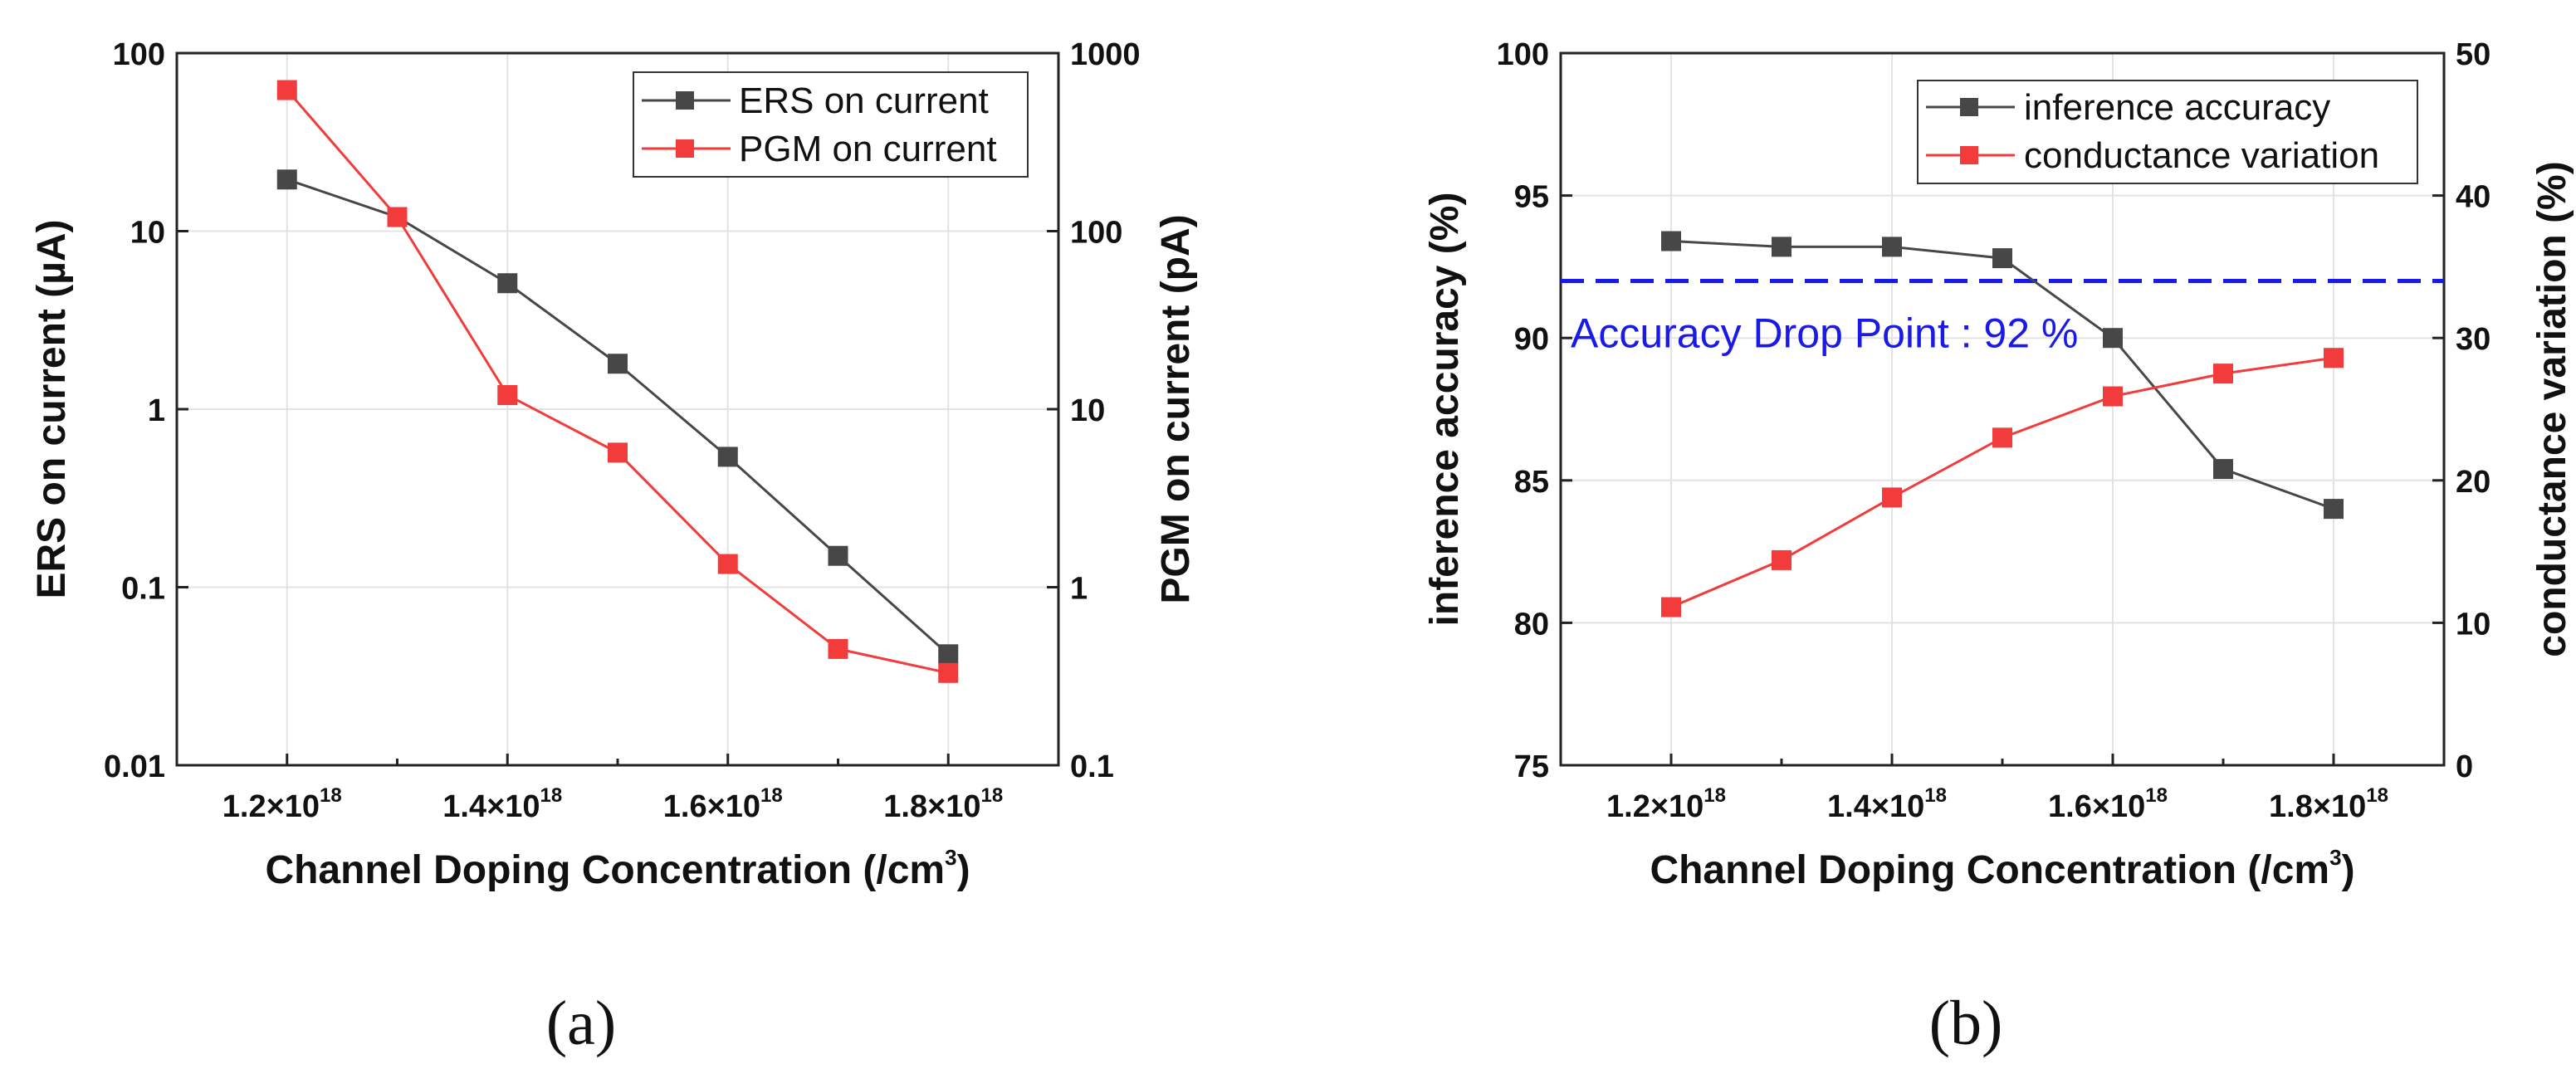  What do you see at coordinates (1531, 340) in the screenshot?
I see `y-tick-label: 90` at bounding box center [1531, 340].